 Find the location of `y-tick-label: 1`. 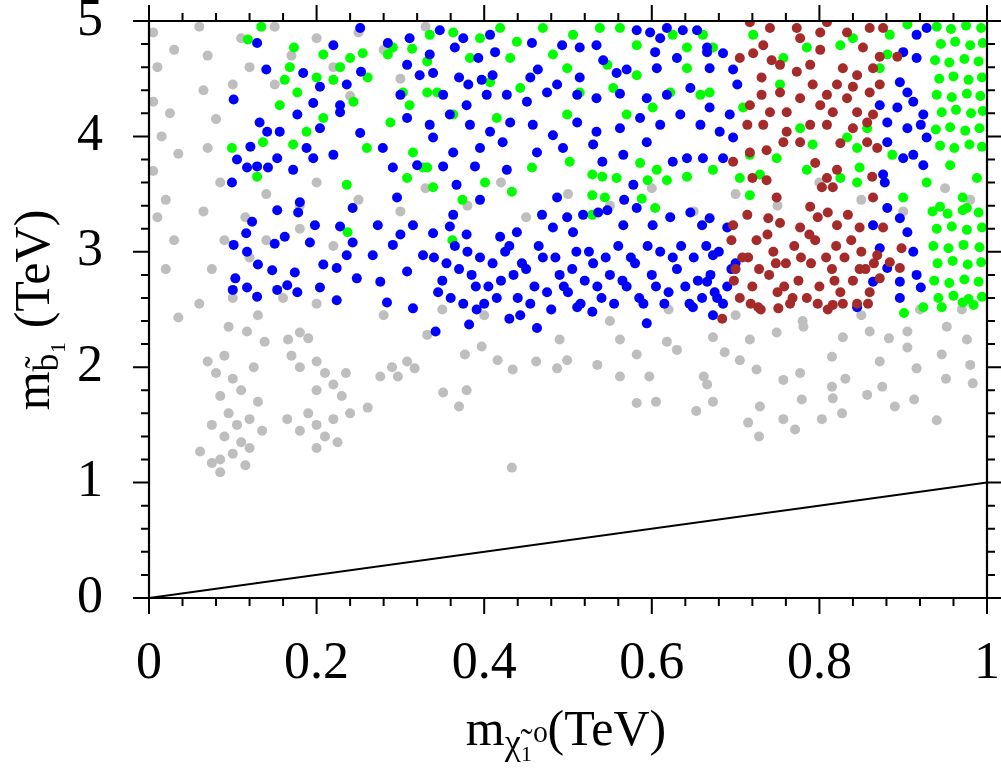

y-tick-label: 1 is located at coordinates (90, 479).